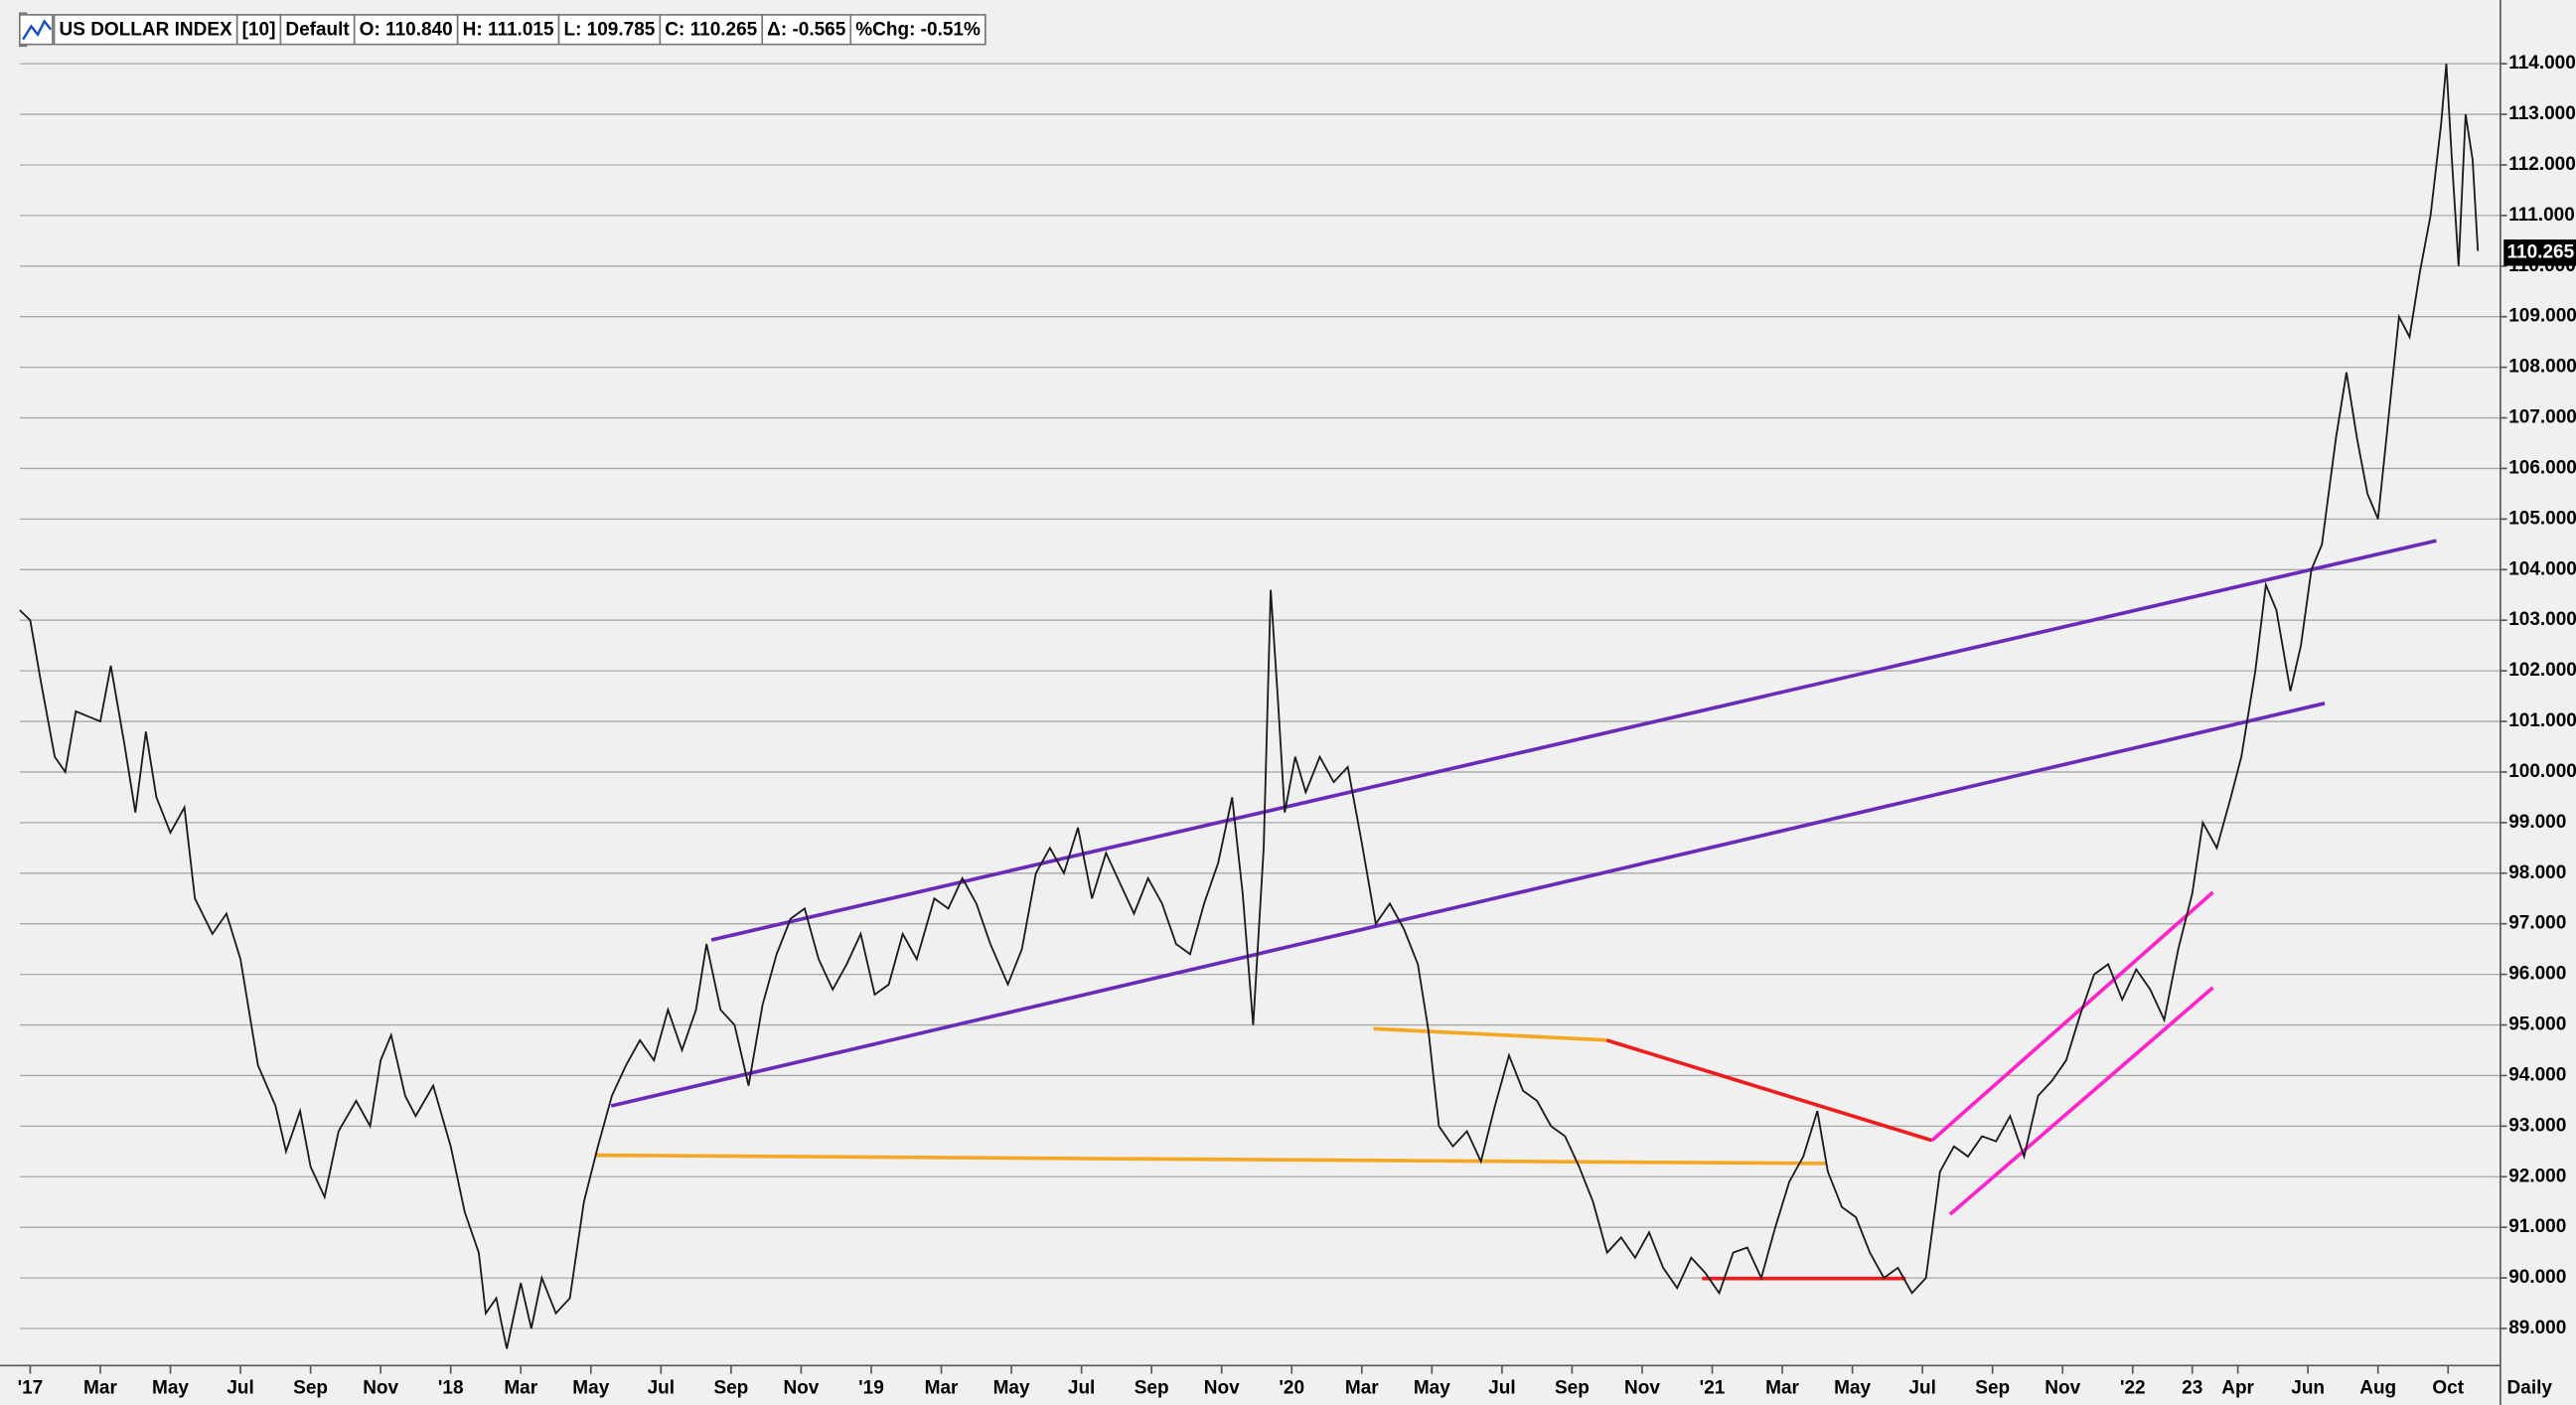 The height and width of the screenshot is (1405, 2576). What do you see at coordinates (2542, 720) in the screenshot?
I see `y-tick-label: 101.000` at bounding box center [2542, 720].